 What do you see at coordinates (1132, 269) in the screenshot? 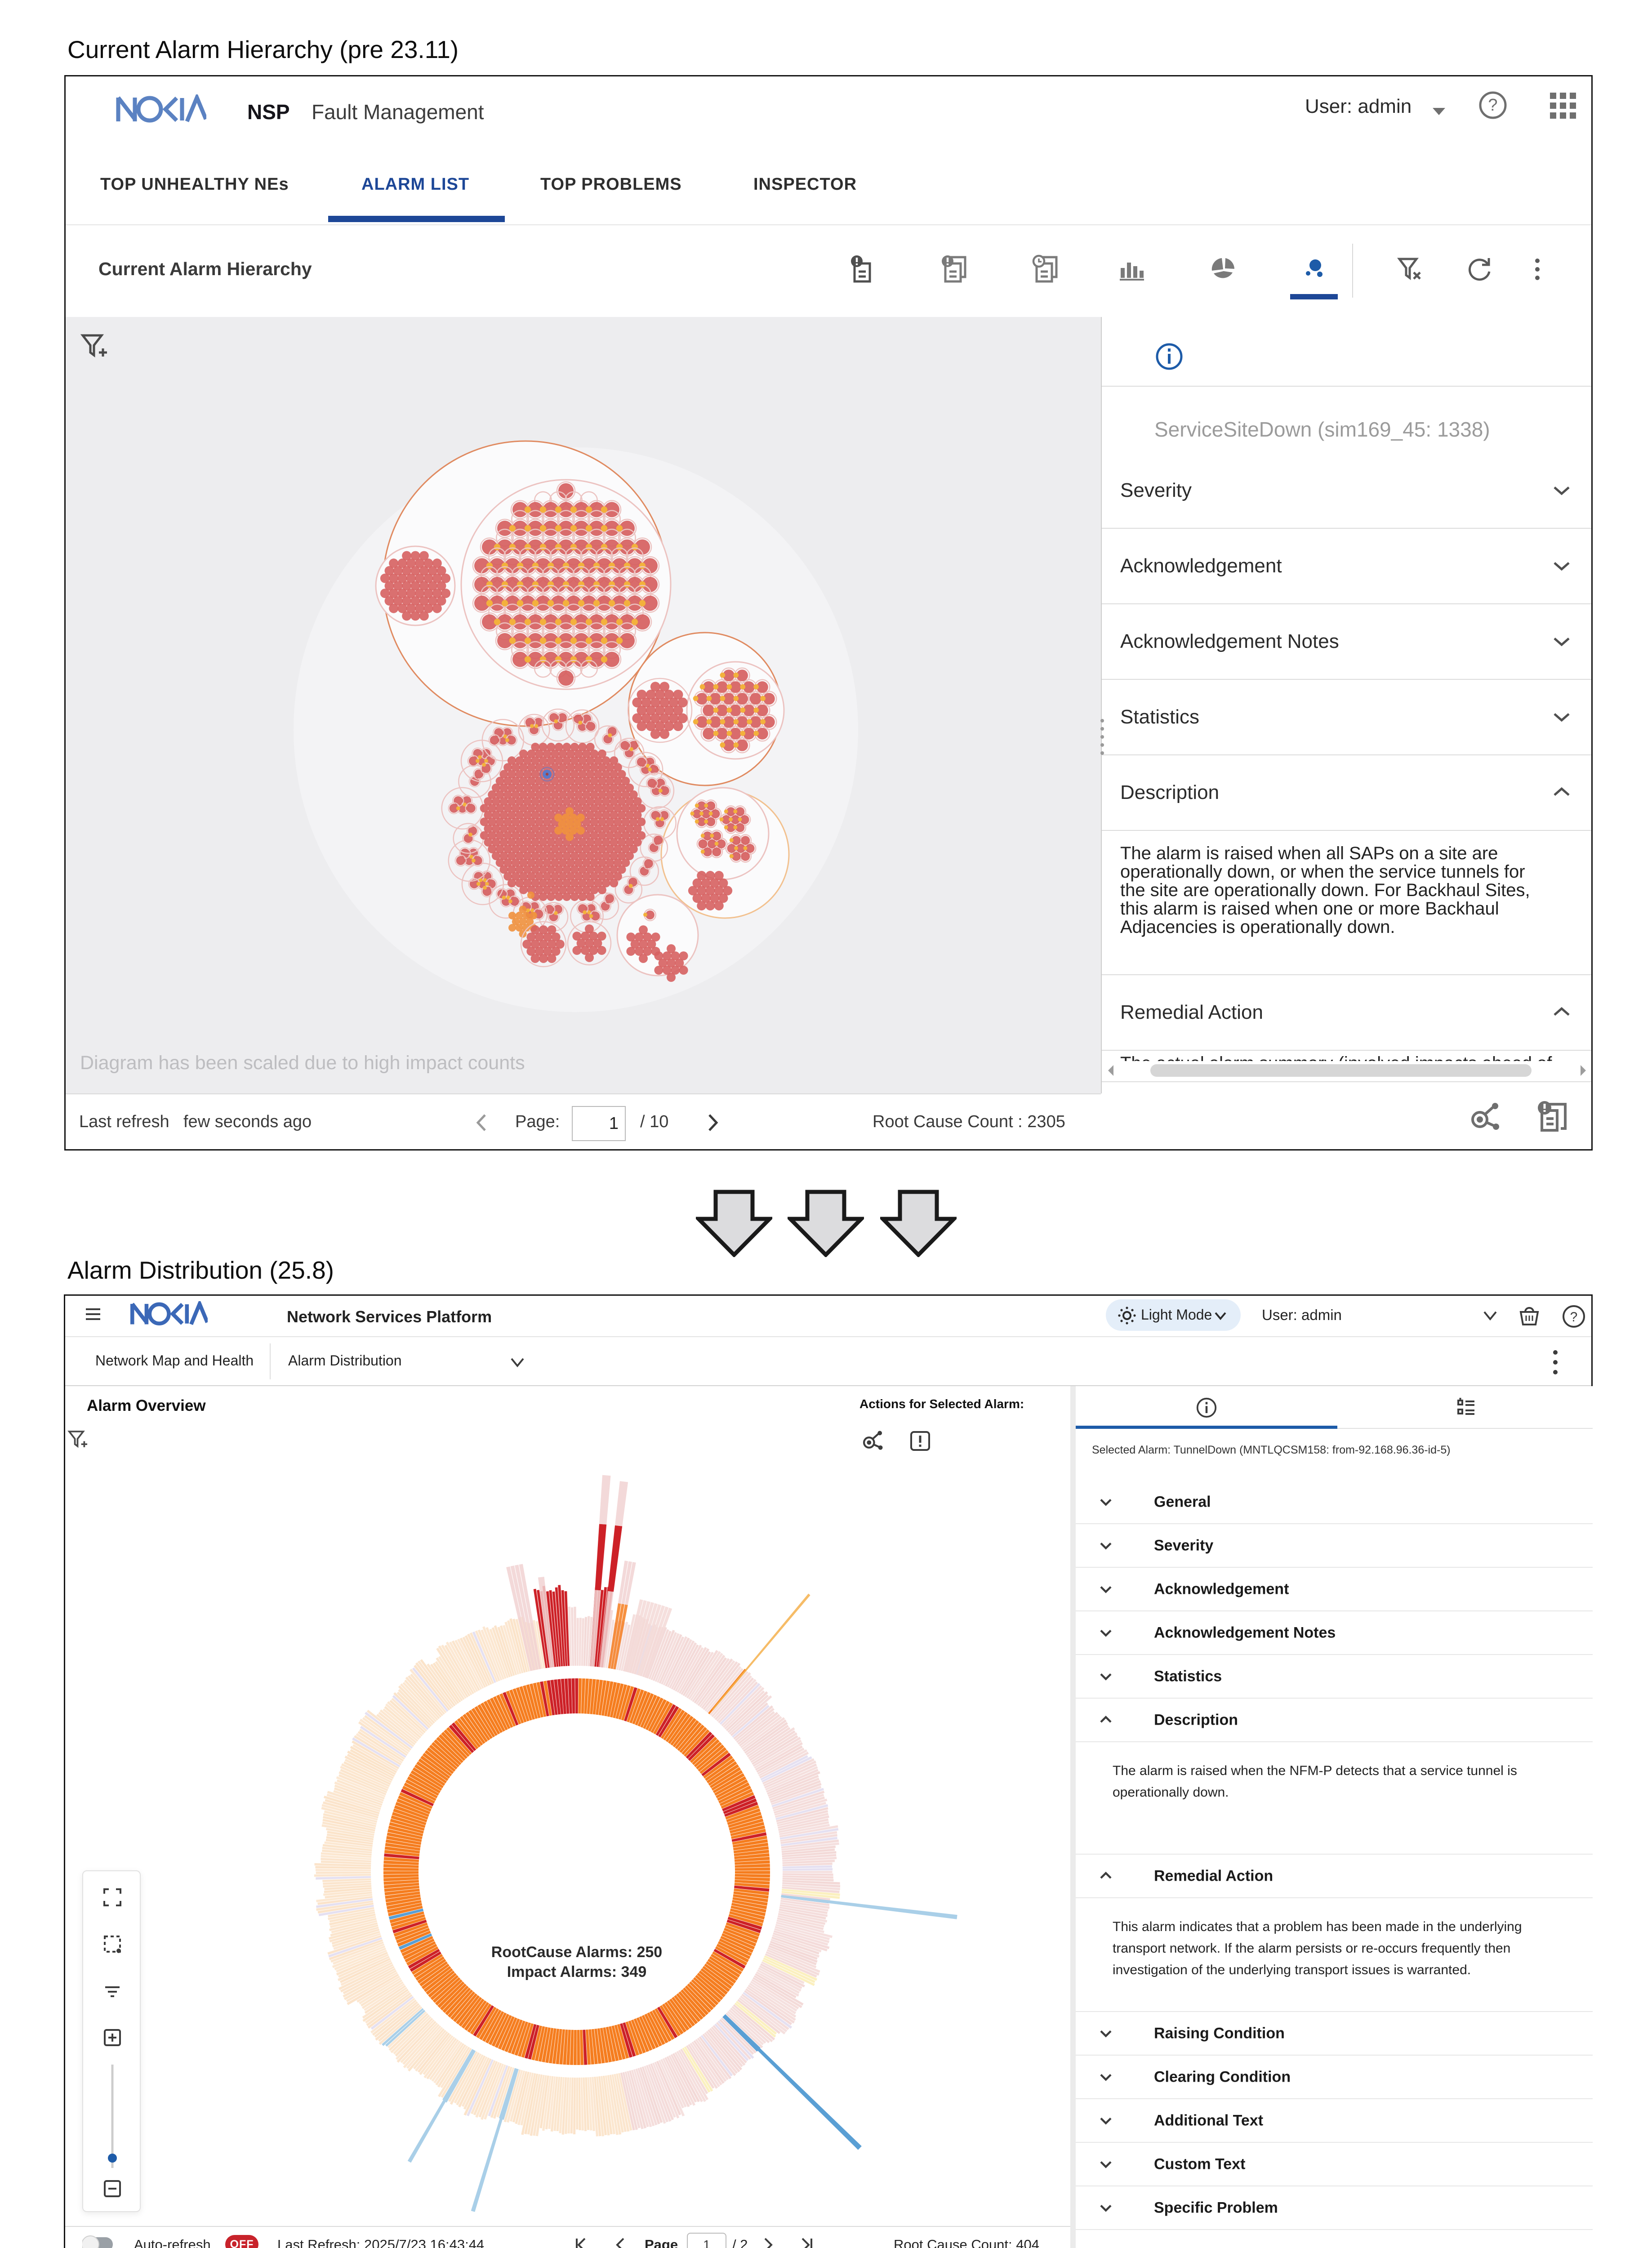
I see `bar-chart-icon` at bounding box center [1132, 269].